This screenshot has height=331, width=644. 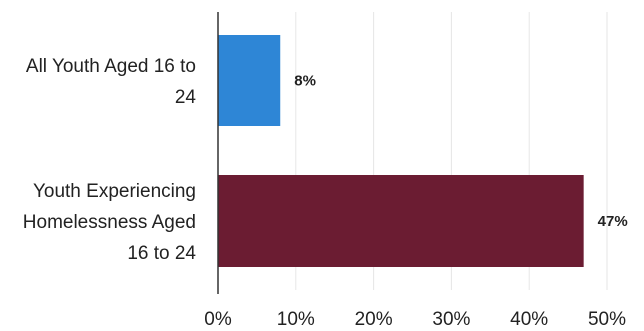 I want to click on x-tick-labels: 0% 10% 20% 30% 40% 50%, so click(x=415, y=319).